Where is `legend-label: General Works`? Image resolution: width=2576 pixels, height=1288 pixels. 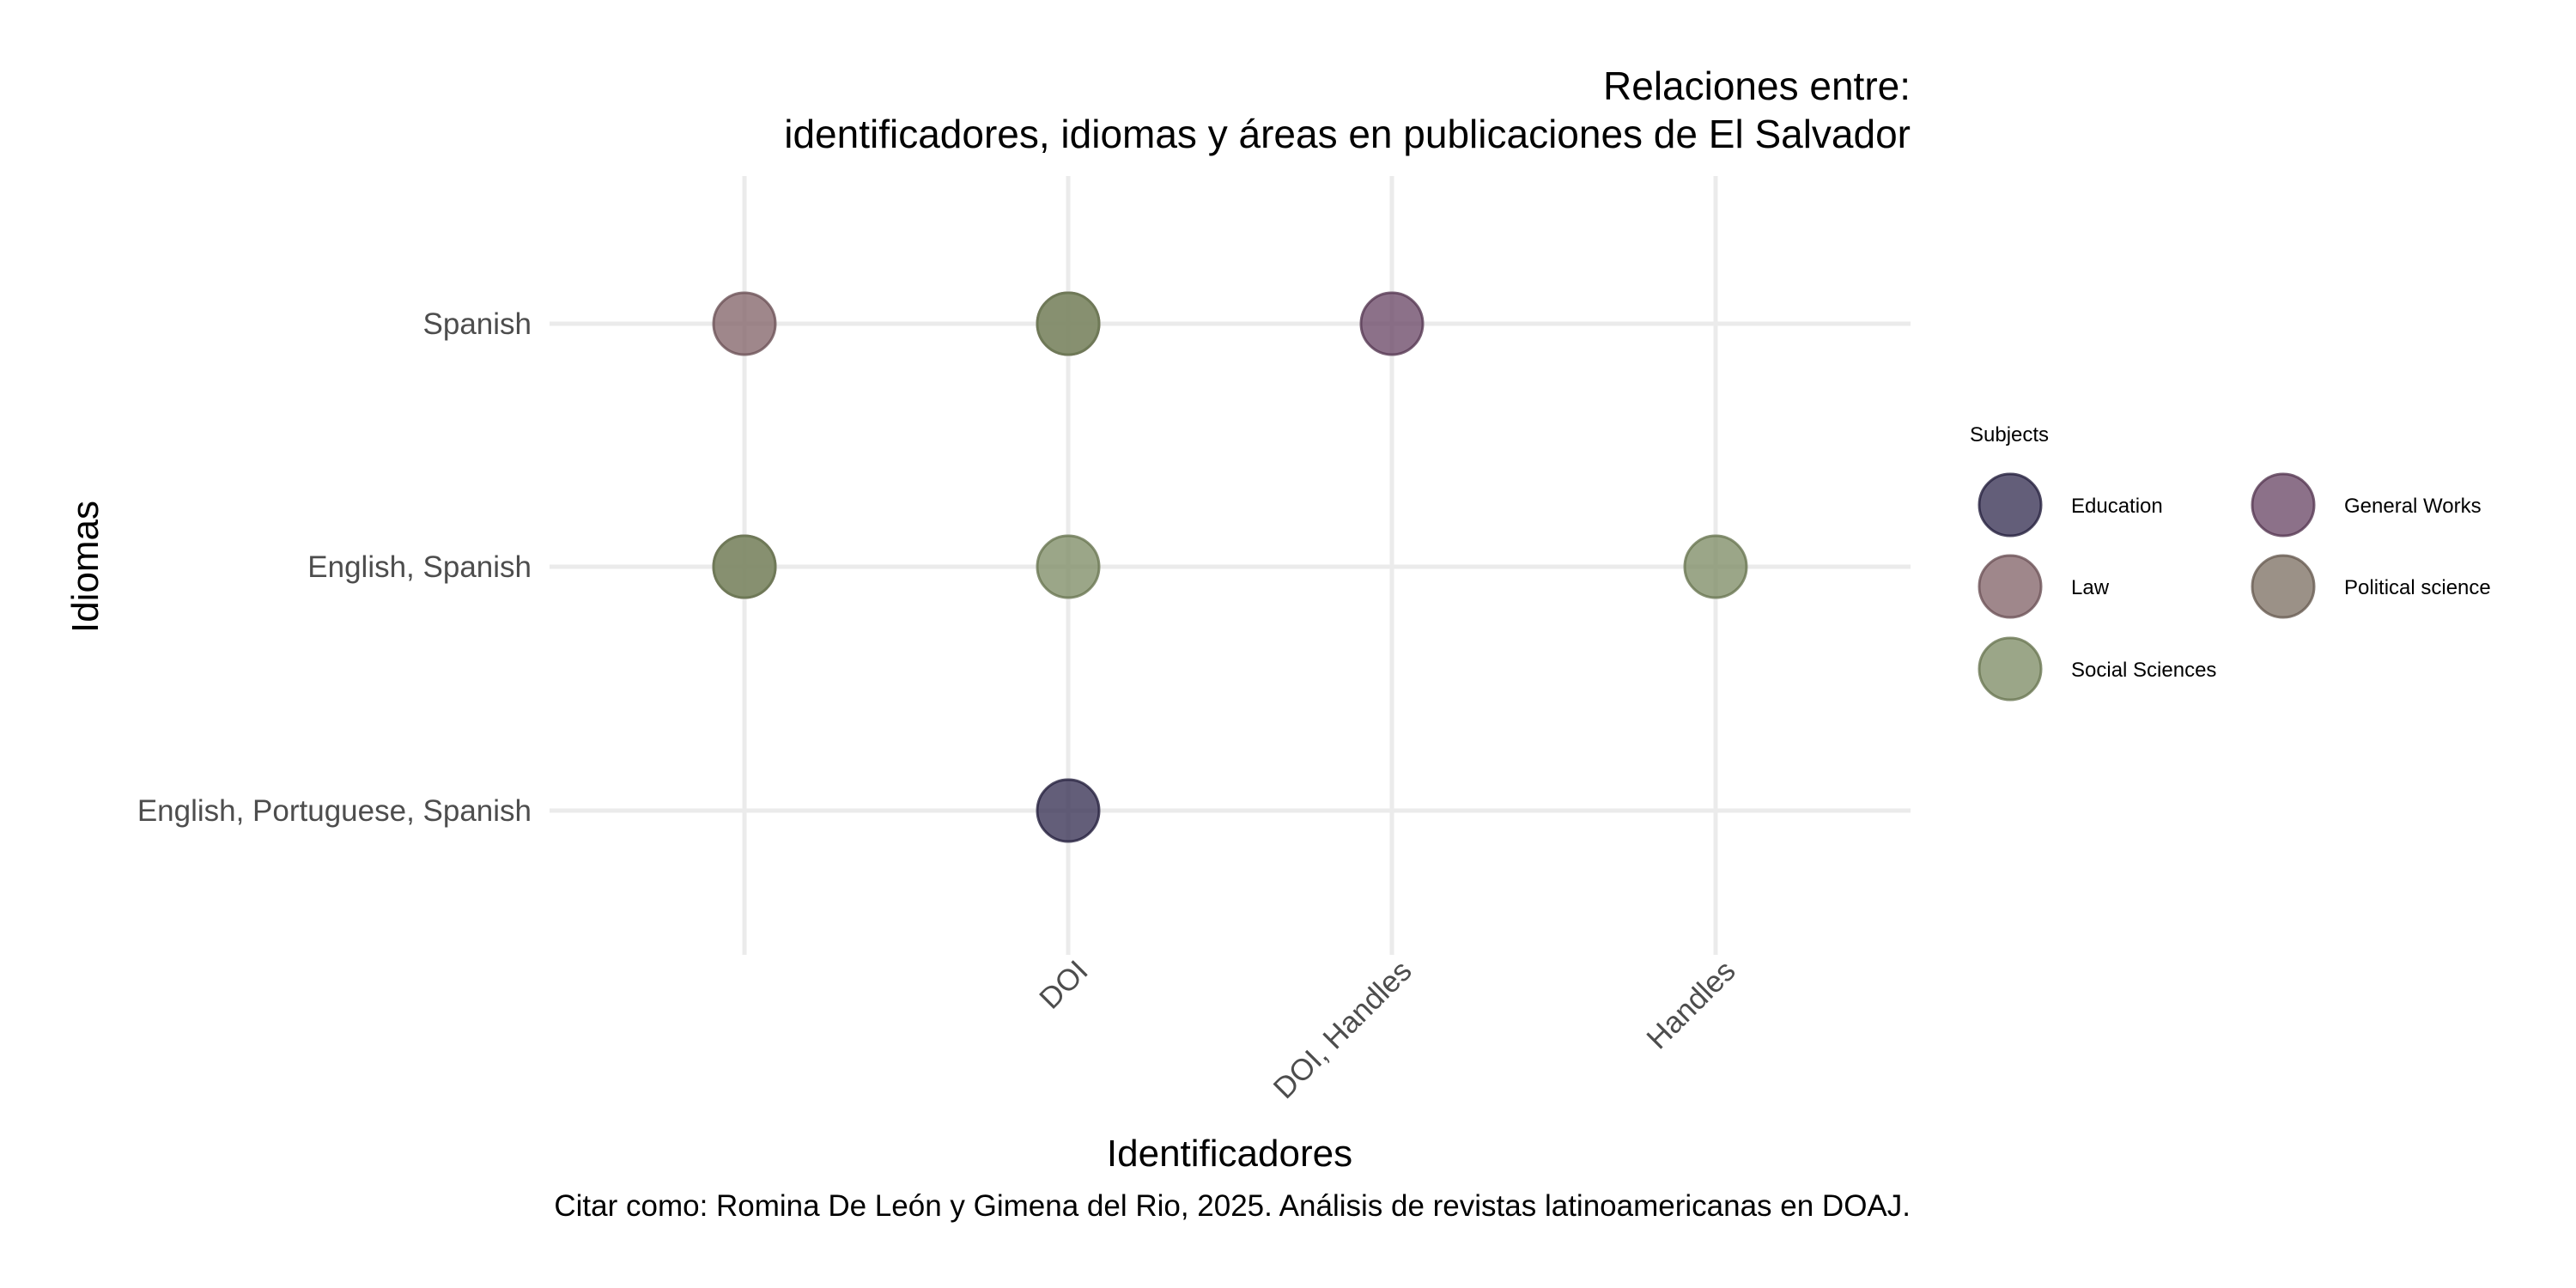 legend-label: General Works is located at coordinates (2413, 507).